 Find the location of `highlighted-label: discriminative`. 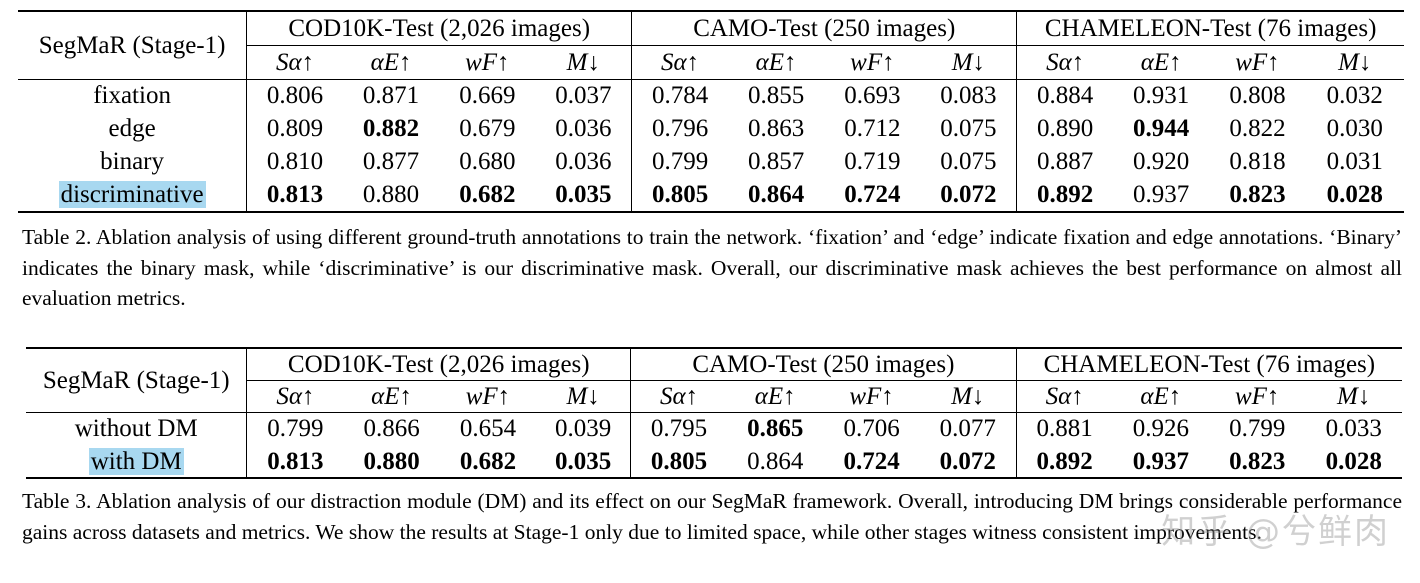

highlighted-label: discriminative is located at coordinates (132, 194).